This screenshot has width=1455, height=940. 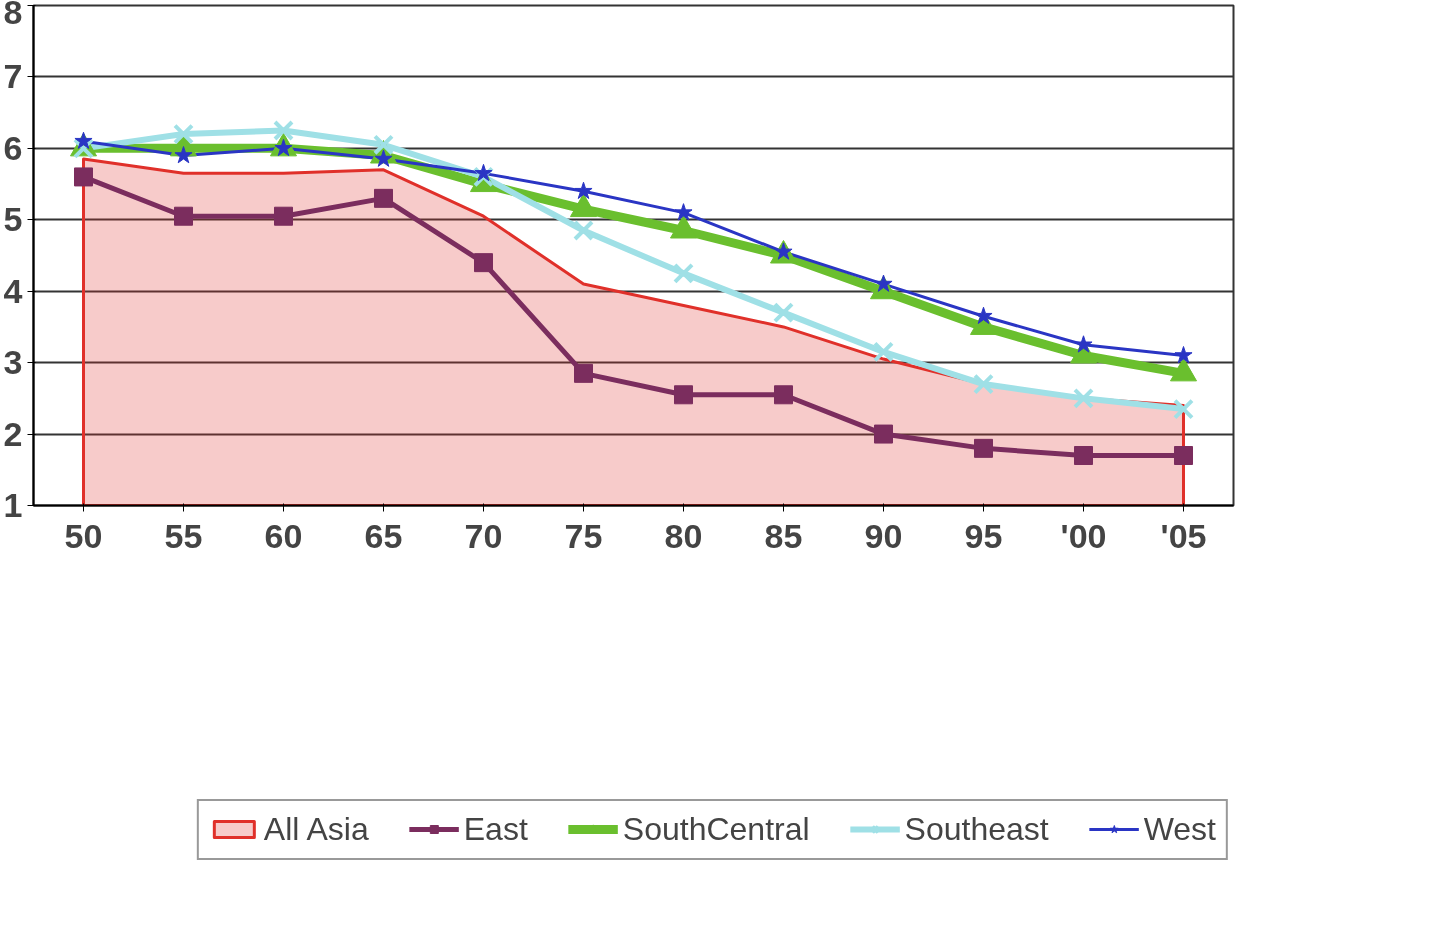 I want to click on y-tick-label: 2, so click(x=13, y=433).